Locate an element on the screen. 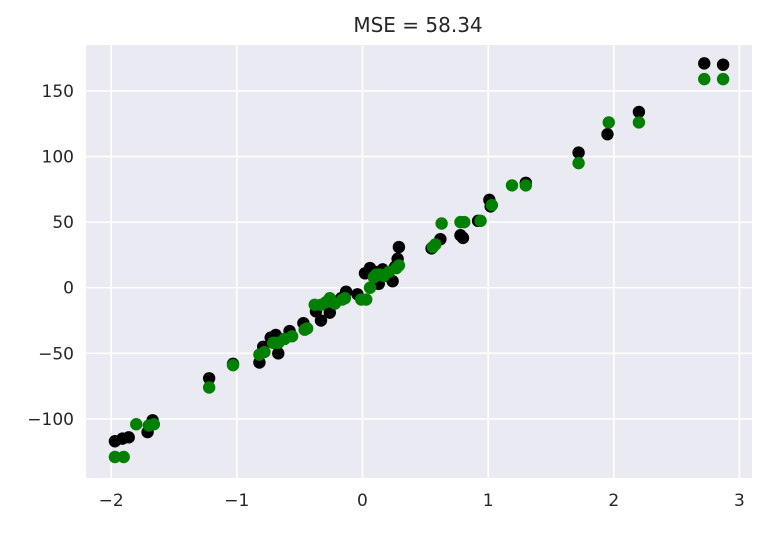  x-tick-label: 3 is located at coordinates (739, 501).